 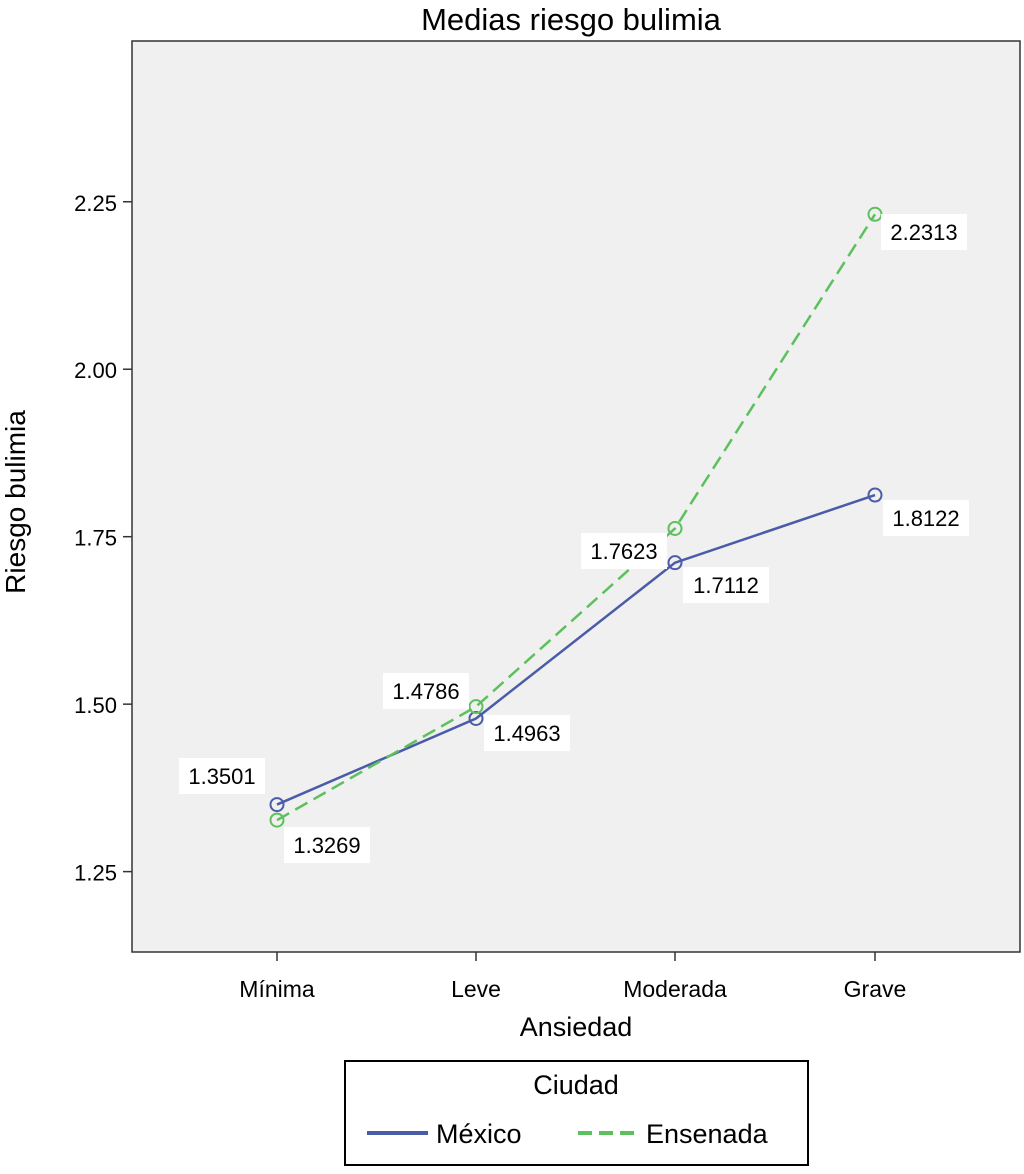 I want to click on data-label: 1.4963, so click(x=527, y=733).